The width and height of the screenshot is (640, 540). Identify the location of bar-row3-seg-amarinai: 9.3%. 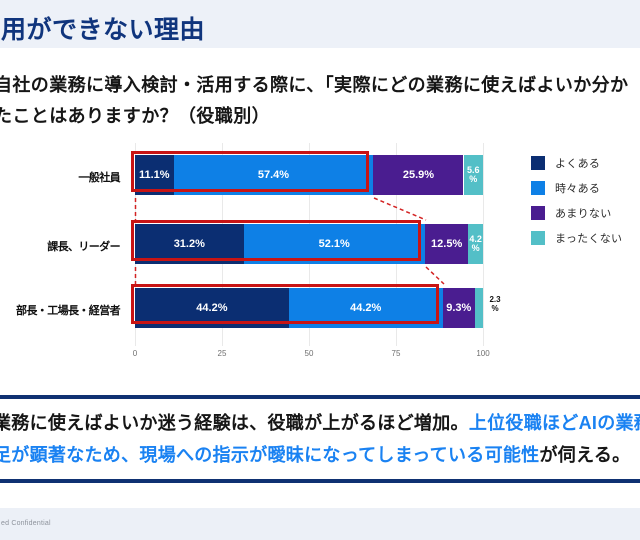
(458, 308).